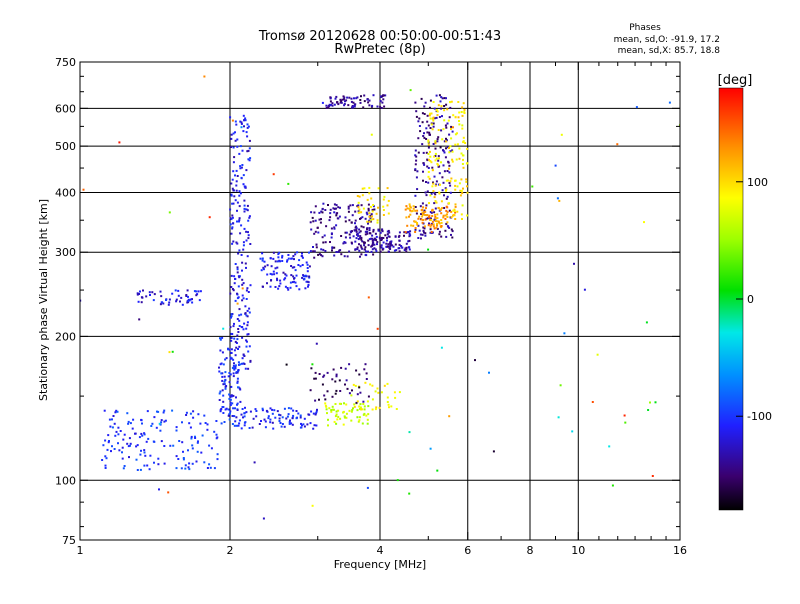 This screenshot has height=604, width=800. Describe the element at coordinates (667, 40) in the screenshot. I see `phase-stats-o: mean, sd,O: -91.9, 17.2` at that location.